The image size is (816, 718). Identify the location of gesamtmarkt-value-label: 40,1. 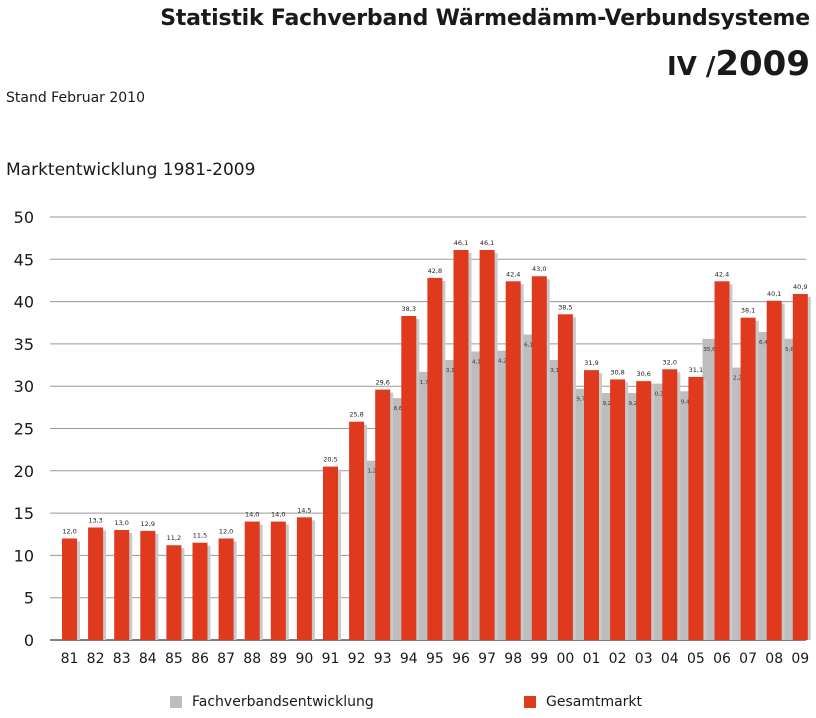
(774, 294).